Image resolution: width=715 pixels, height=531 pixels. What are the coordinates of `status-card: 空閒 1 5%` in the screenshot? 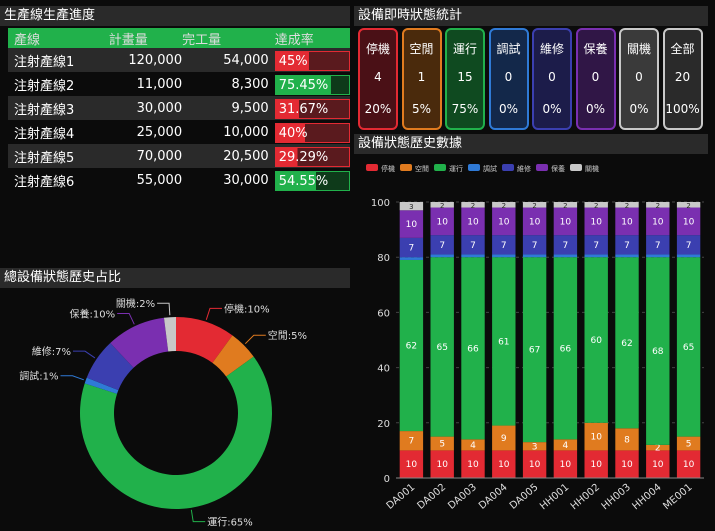 It's located at (421, 79).